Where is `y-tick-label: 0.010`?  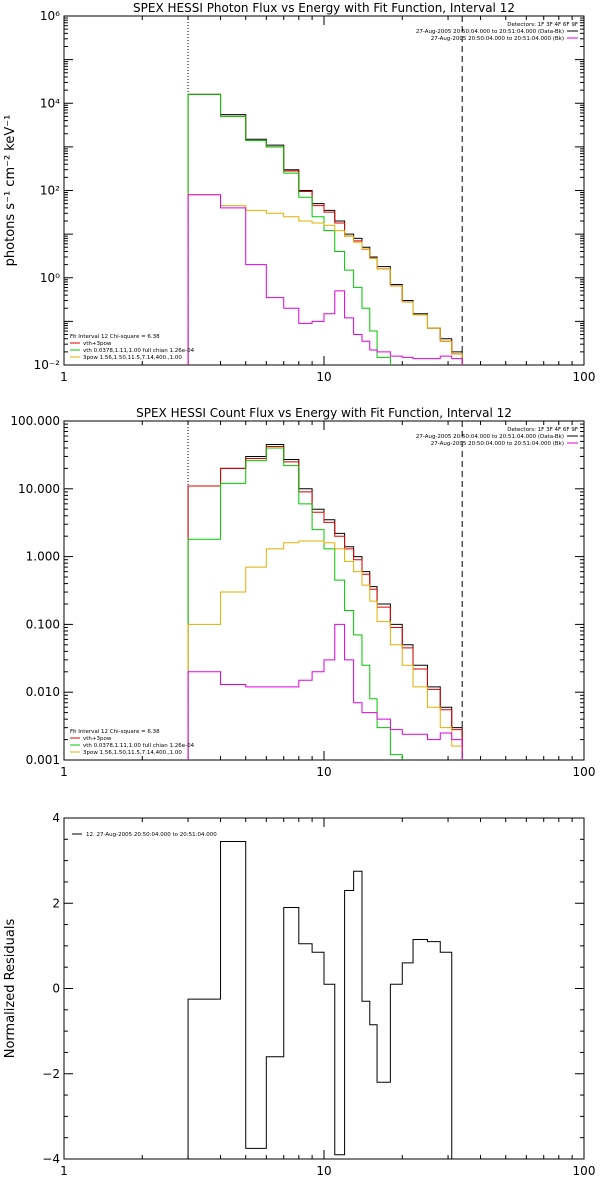 y-tick-label: 0.010 is located at coordinates (43, 692).